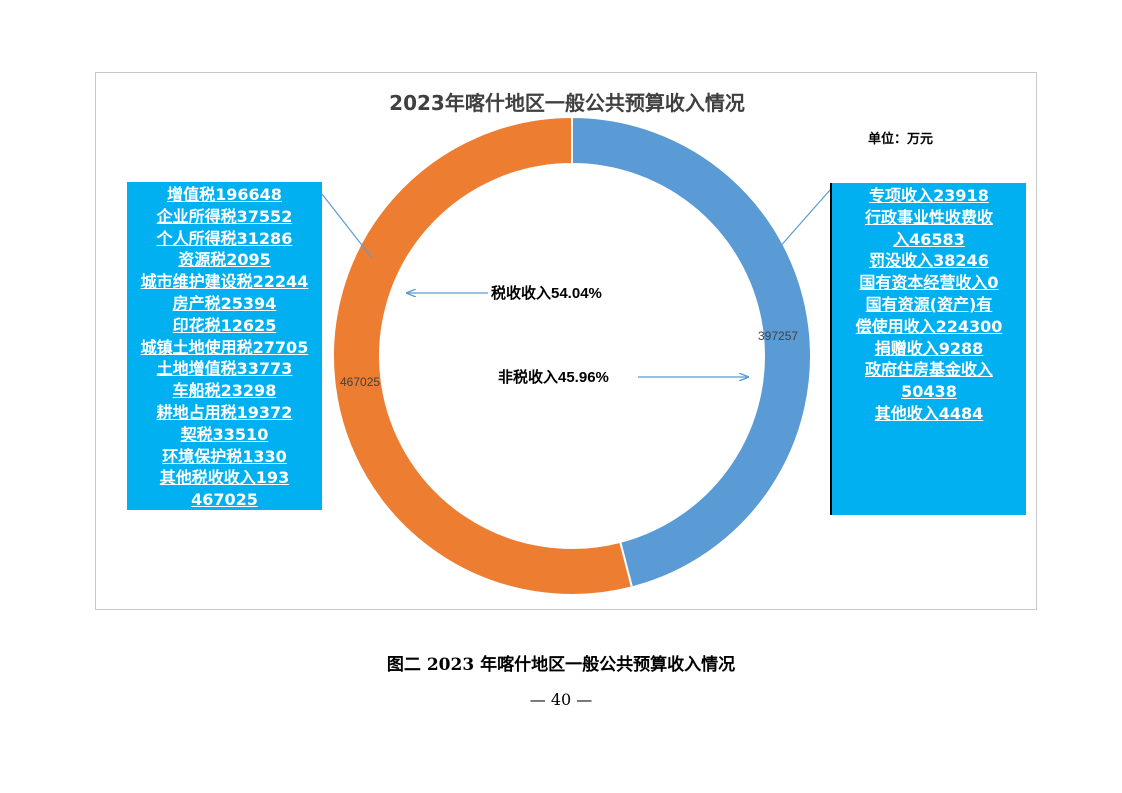  What do you see at coordinates (360, 382) in the screenshot?
I see `data-label-tax: 467025` at bounding box center [360, 382].